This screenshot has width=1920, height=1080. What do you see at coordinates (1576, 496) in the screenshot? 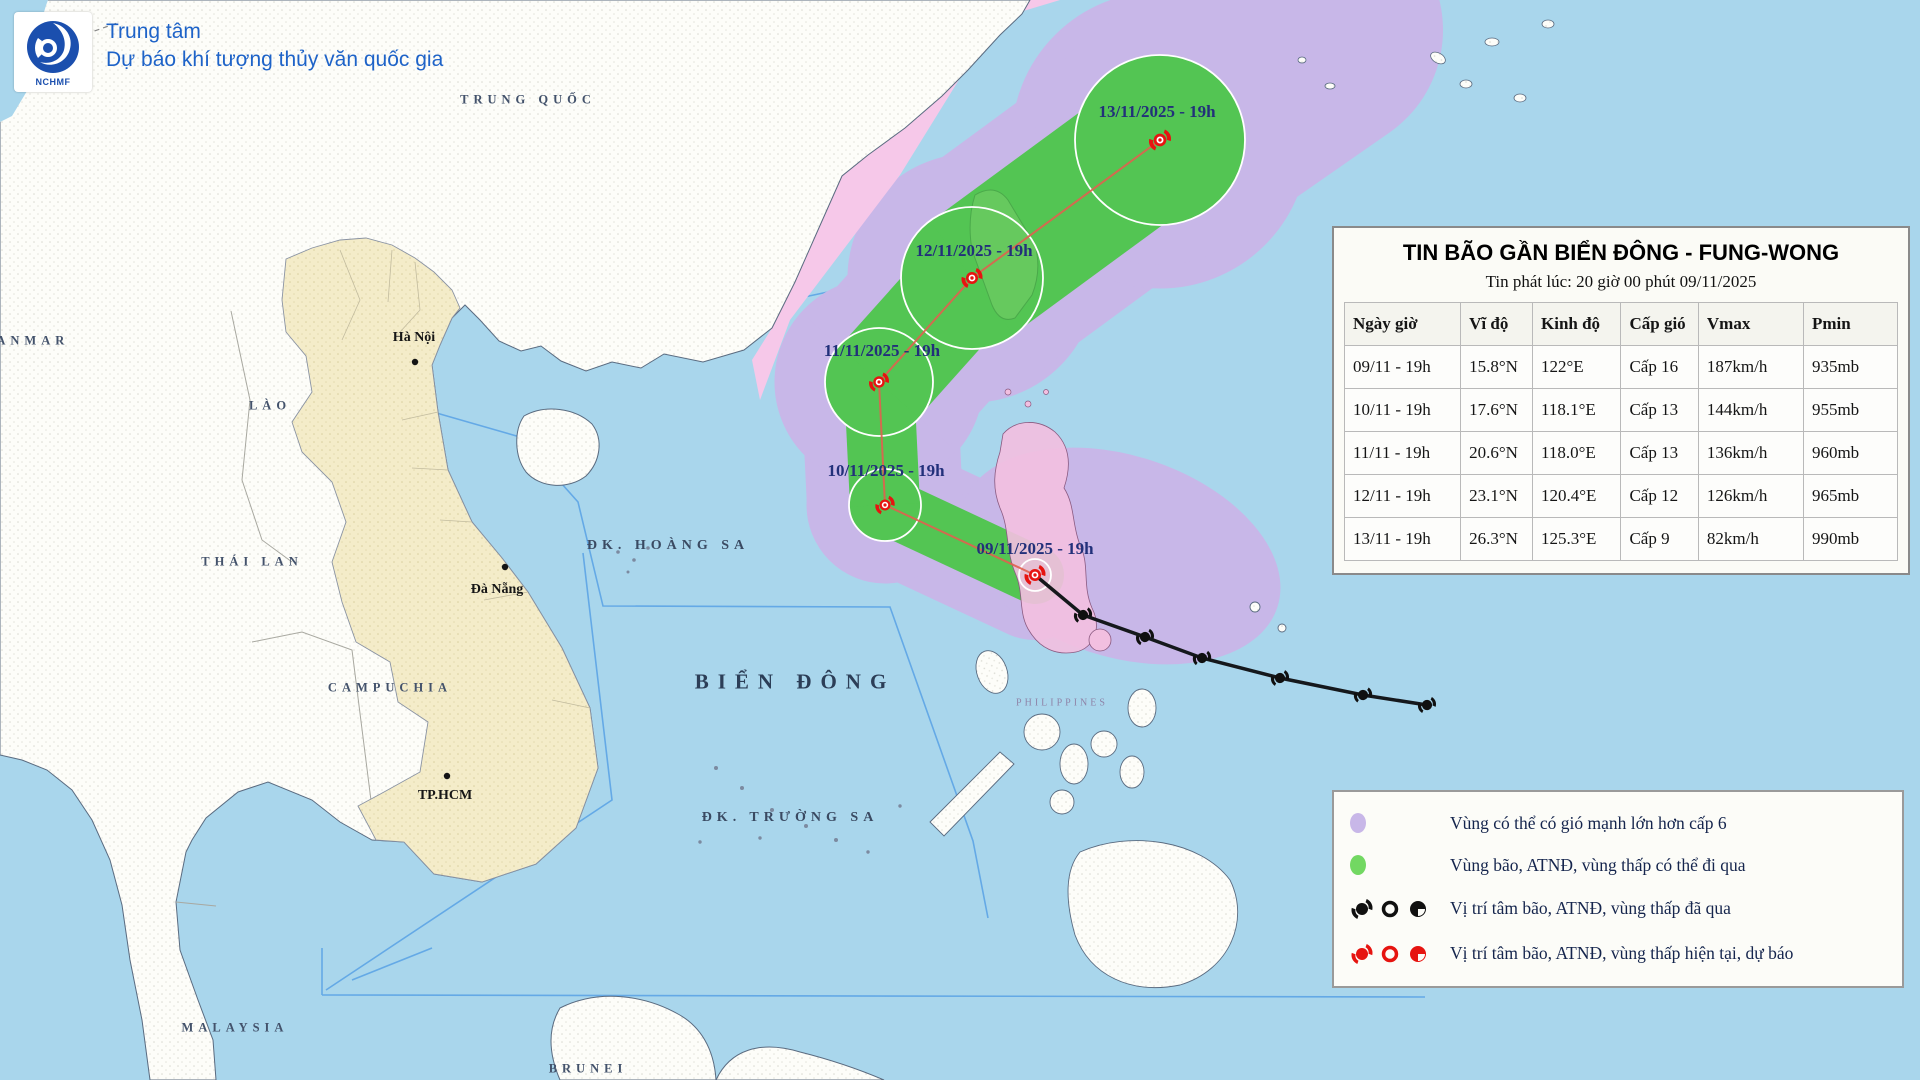
I see `cell: 120.4°E` at bounding box center [1576, 496].